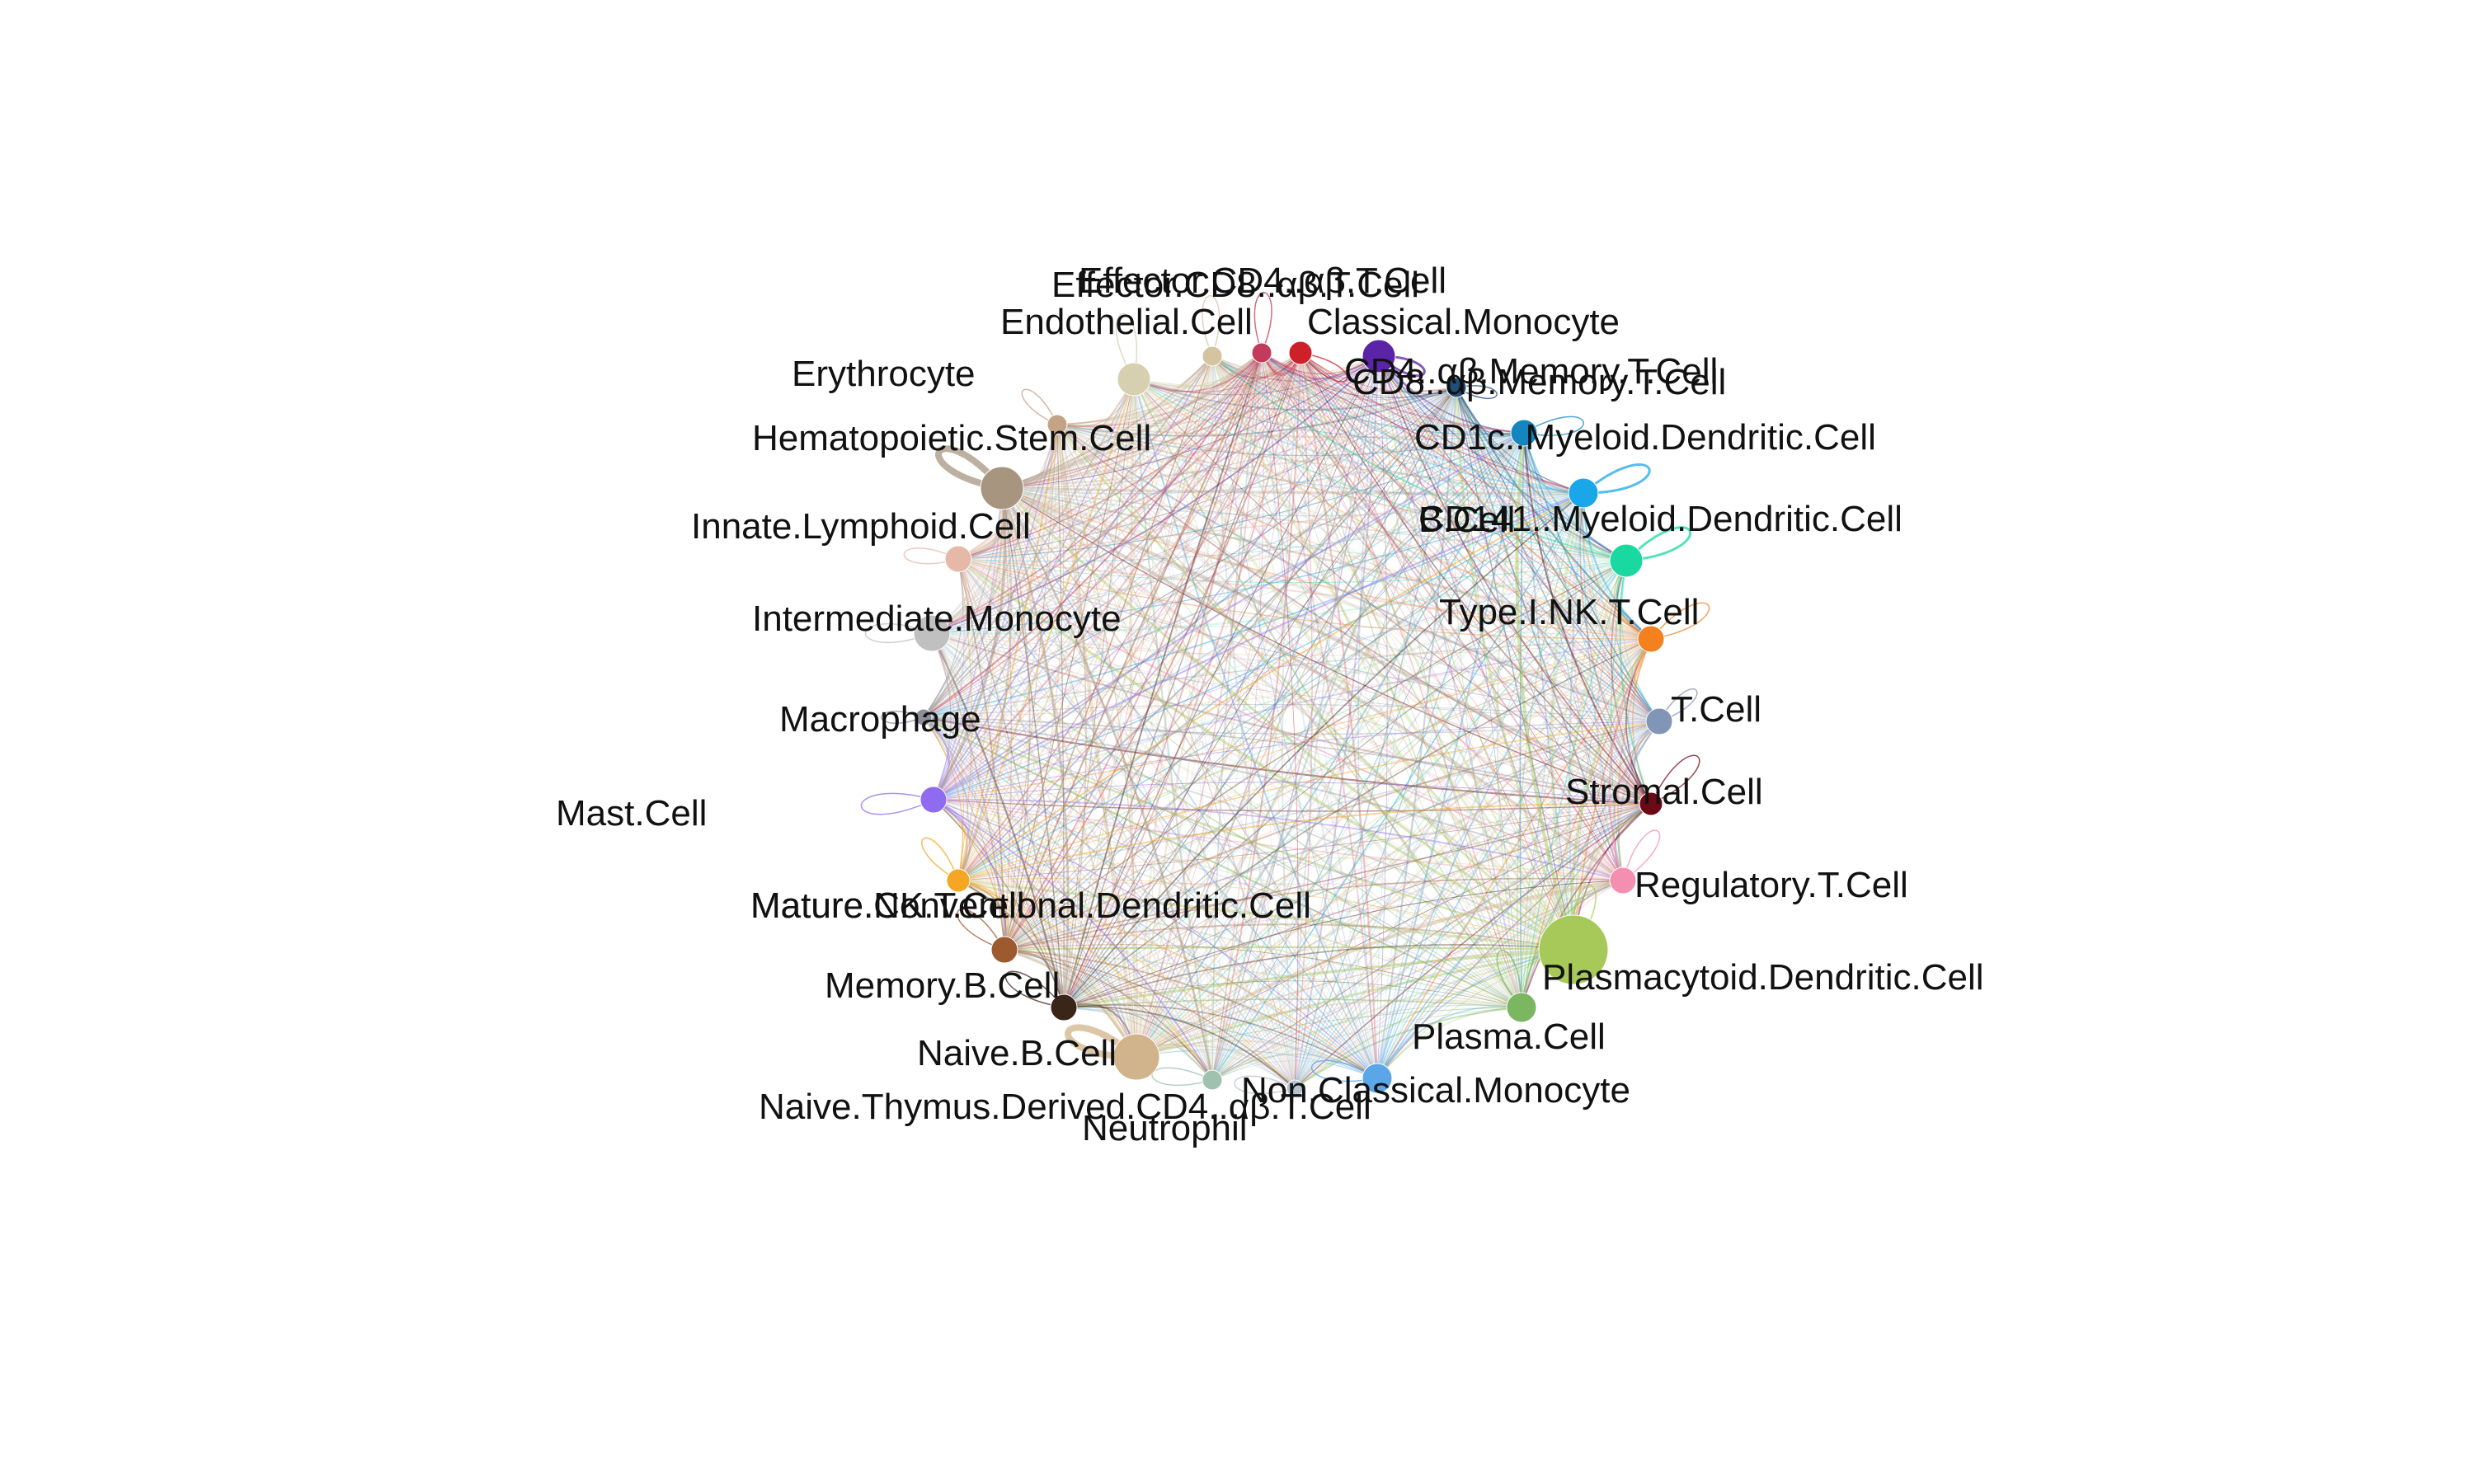 The width and height of the screenshot is (2474, 1484). I want to click on node-label-20: Macrophage, so click(880, 719).